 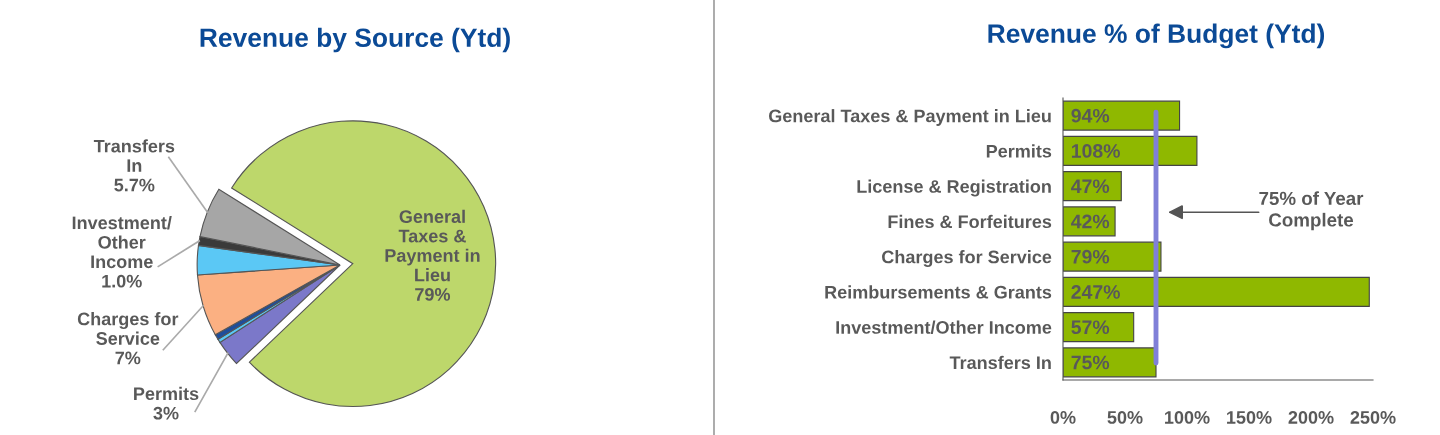 What do you see at coordinates (1156, 36) in the screenshot?
I see `chart-title: Revenue % of Budget (Ytd)` at bounding box center [1156, 36].